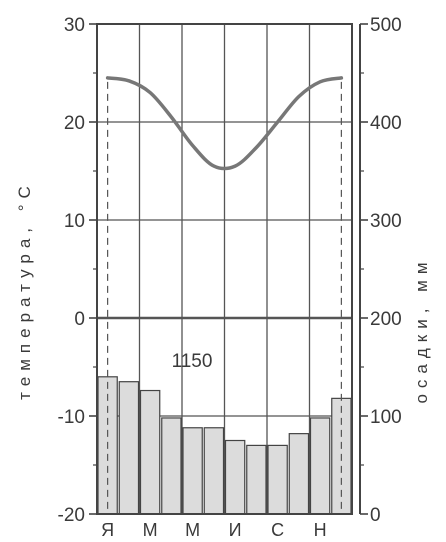 This screenshot has height=542, width=446. I want to click on left-axis-title: температура, °С, so click(24, 290).